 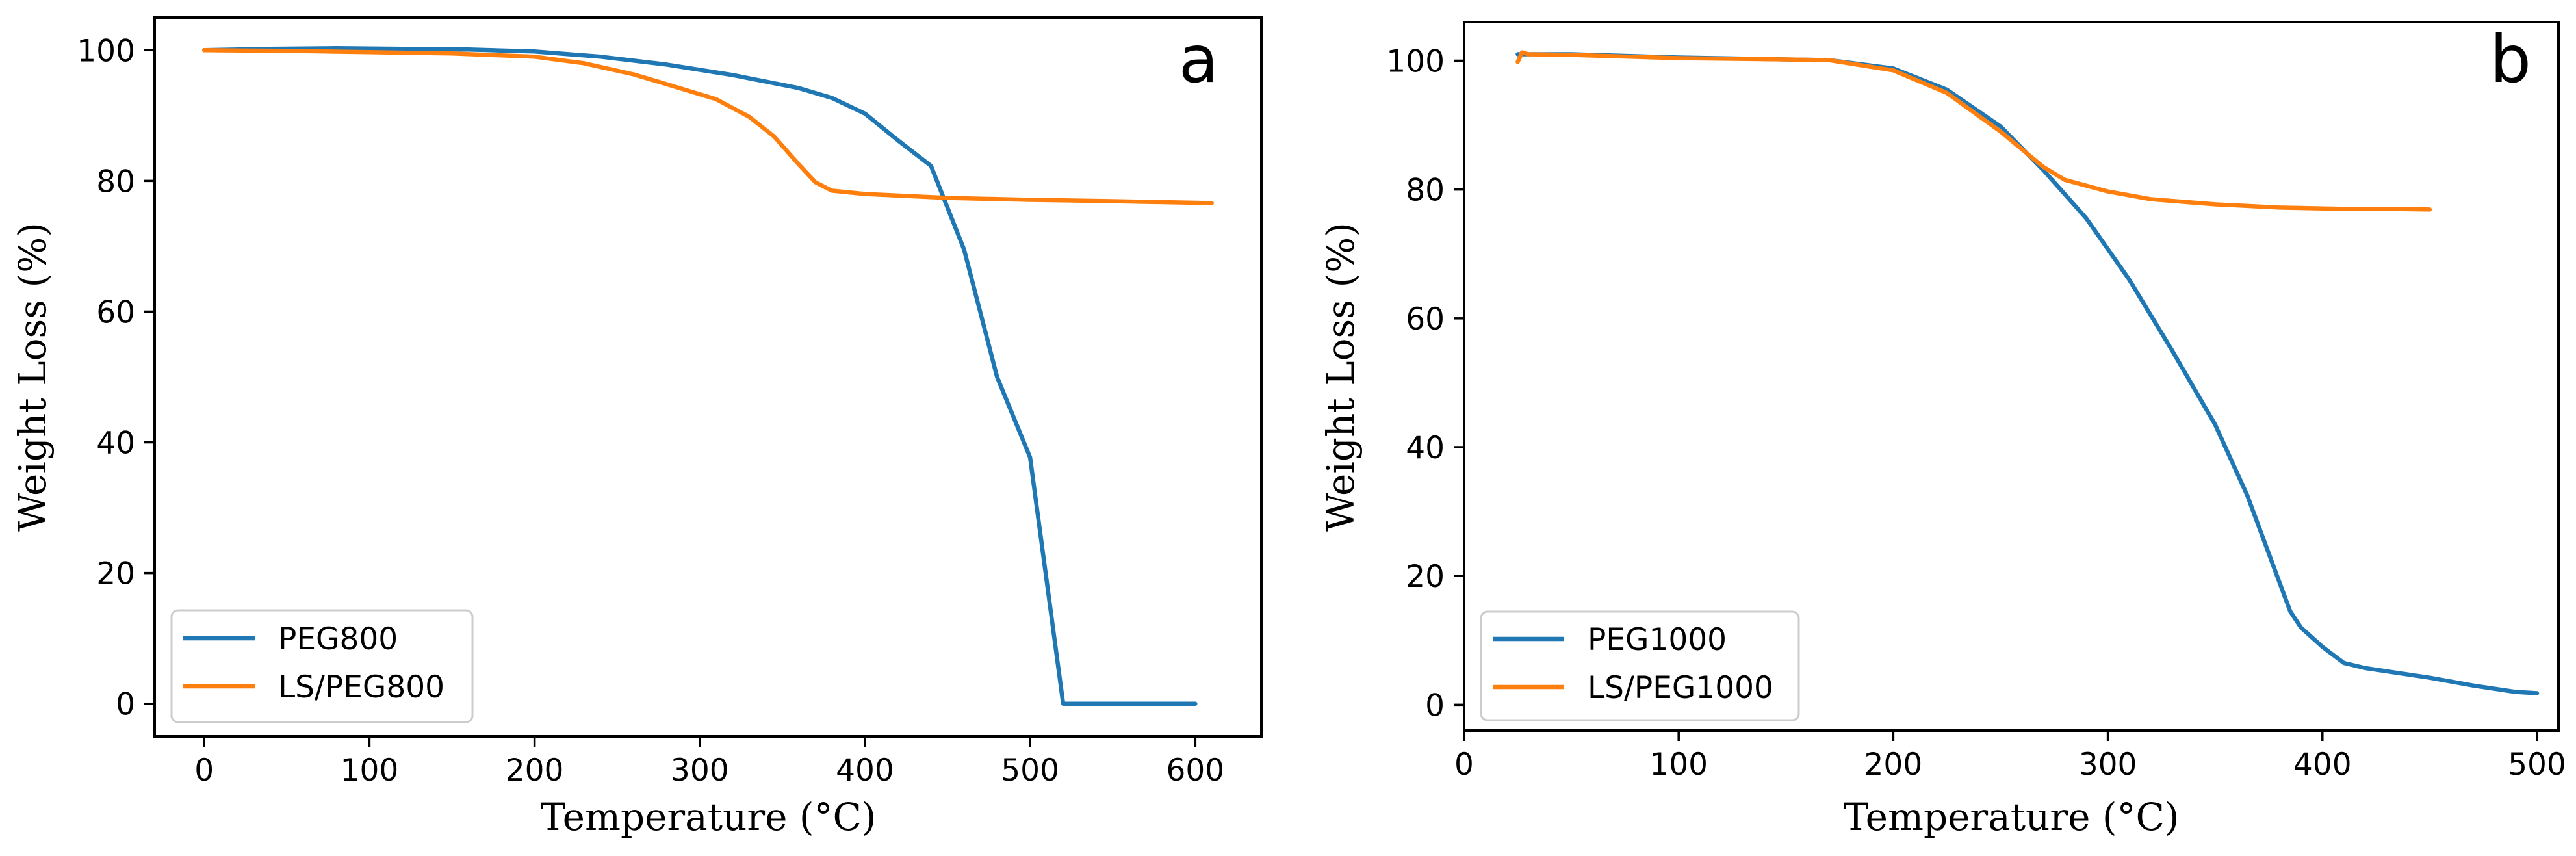 What do you see at coordinates (370, 771) in the screenshot?
I see `panel-a-x-tick-label: 100` at bounding box center [370, 771].